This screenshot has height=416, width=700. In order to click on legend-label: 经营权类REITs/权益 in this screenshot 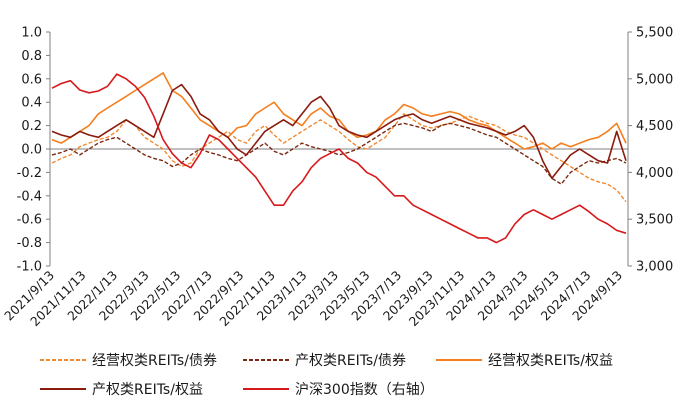, I will do `click(550, 361)`.